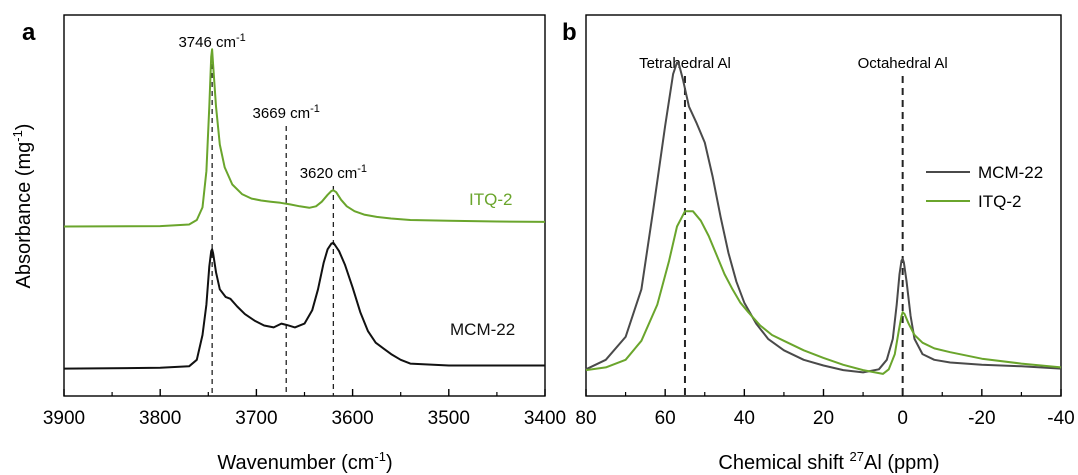 The height and width of the screenshot is (475, 1078). Describe the element at coordinates (22, 206) in the screenshot. I see `panel-a-y-axis-title: Absorbance (mg-1)` at that location.